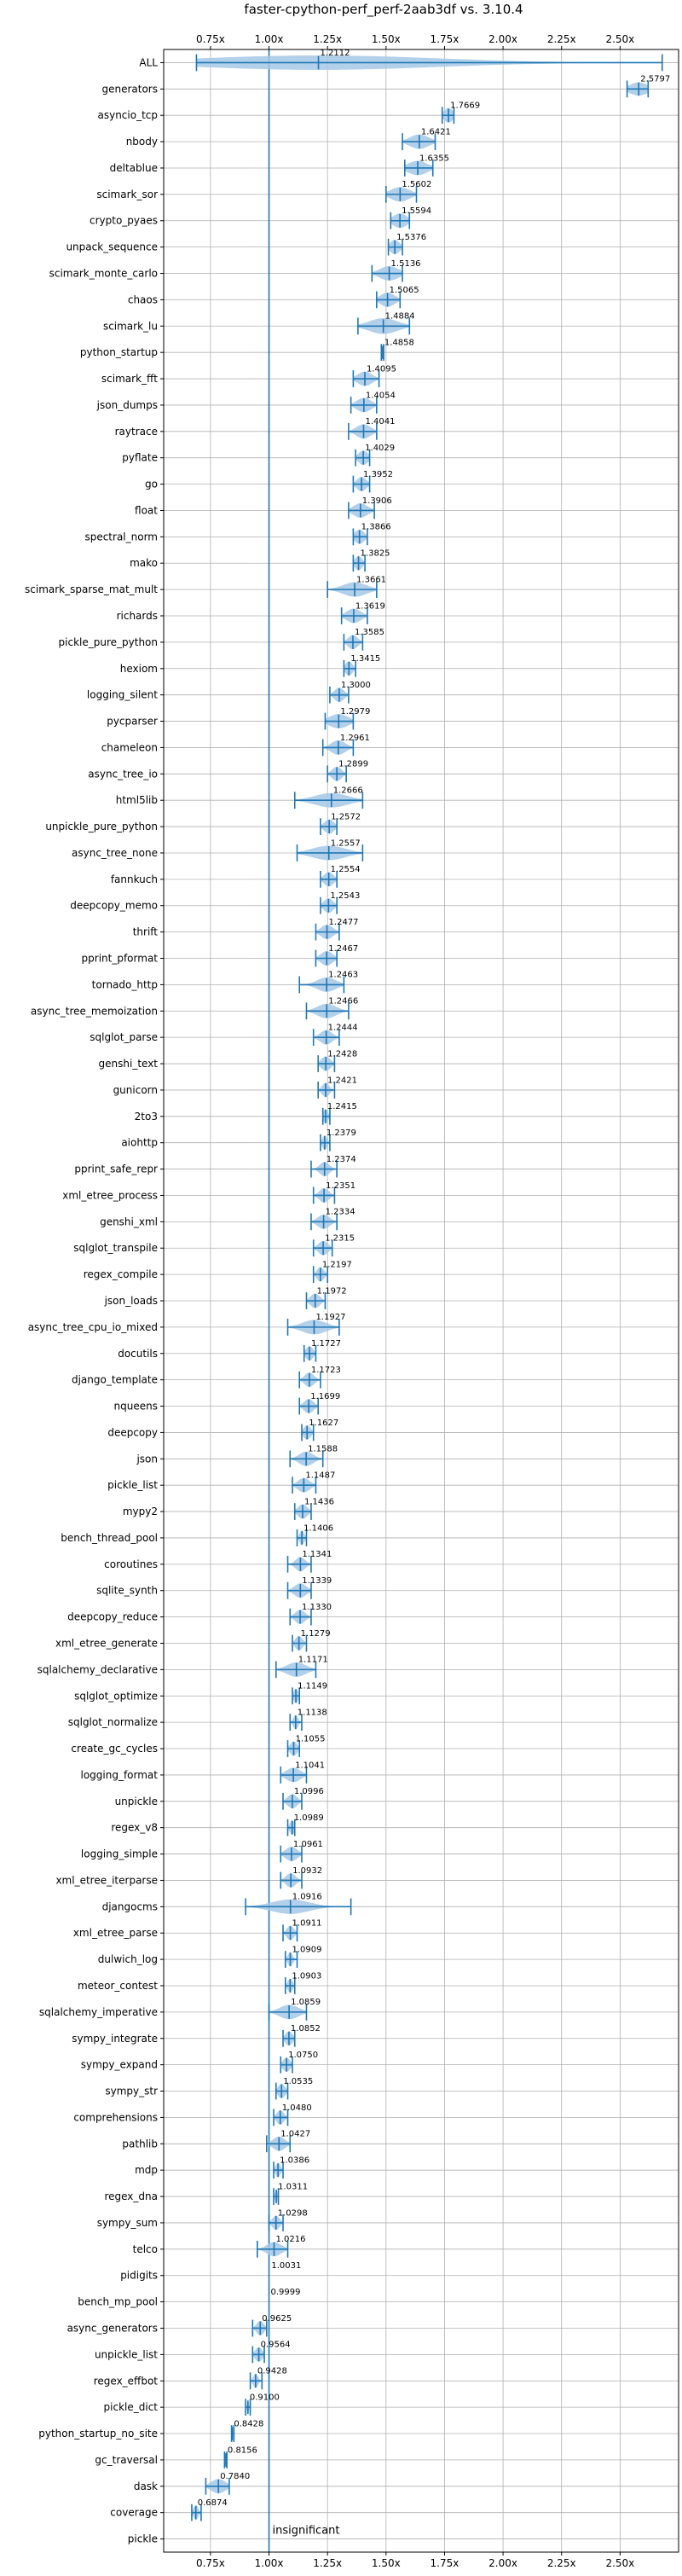 This screenshot has height=2576, width=682. Describe the element at coordinates (562, 2563) in the screenshot. I see `x-tick-label-bottom: 2.25x` at that location.